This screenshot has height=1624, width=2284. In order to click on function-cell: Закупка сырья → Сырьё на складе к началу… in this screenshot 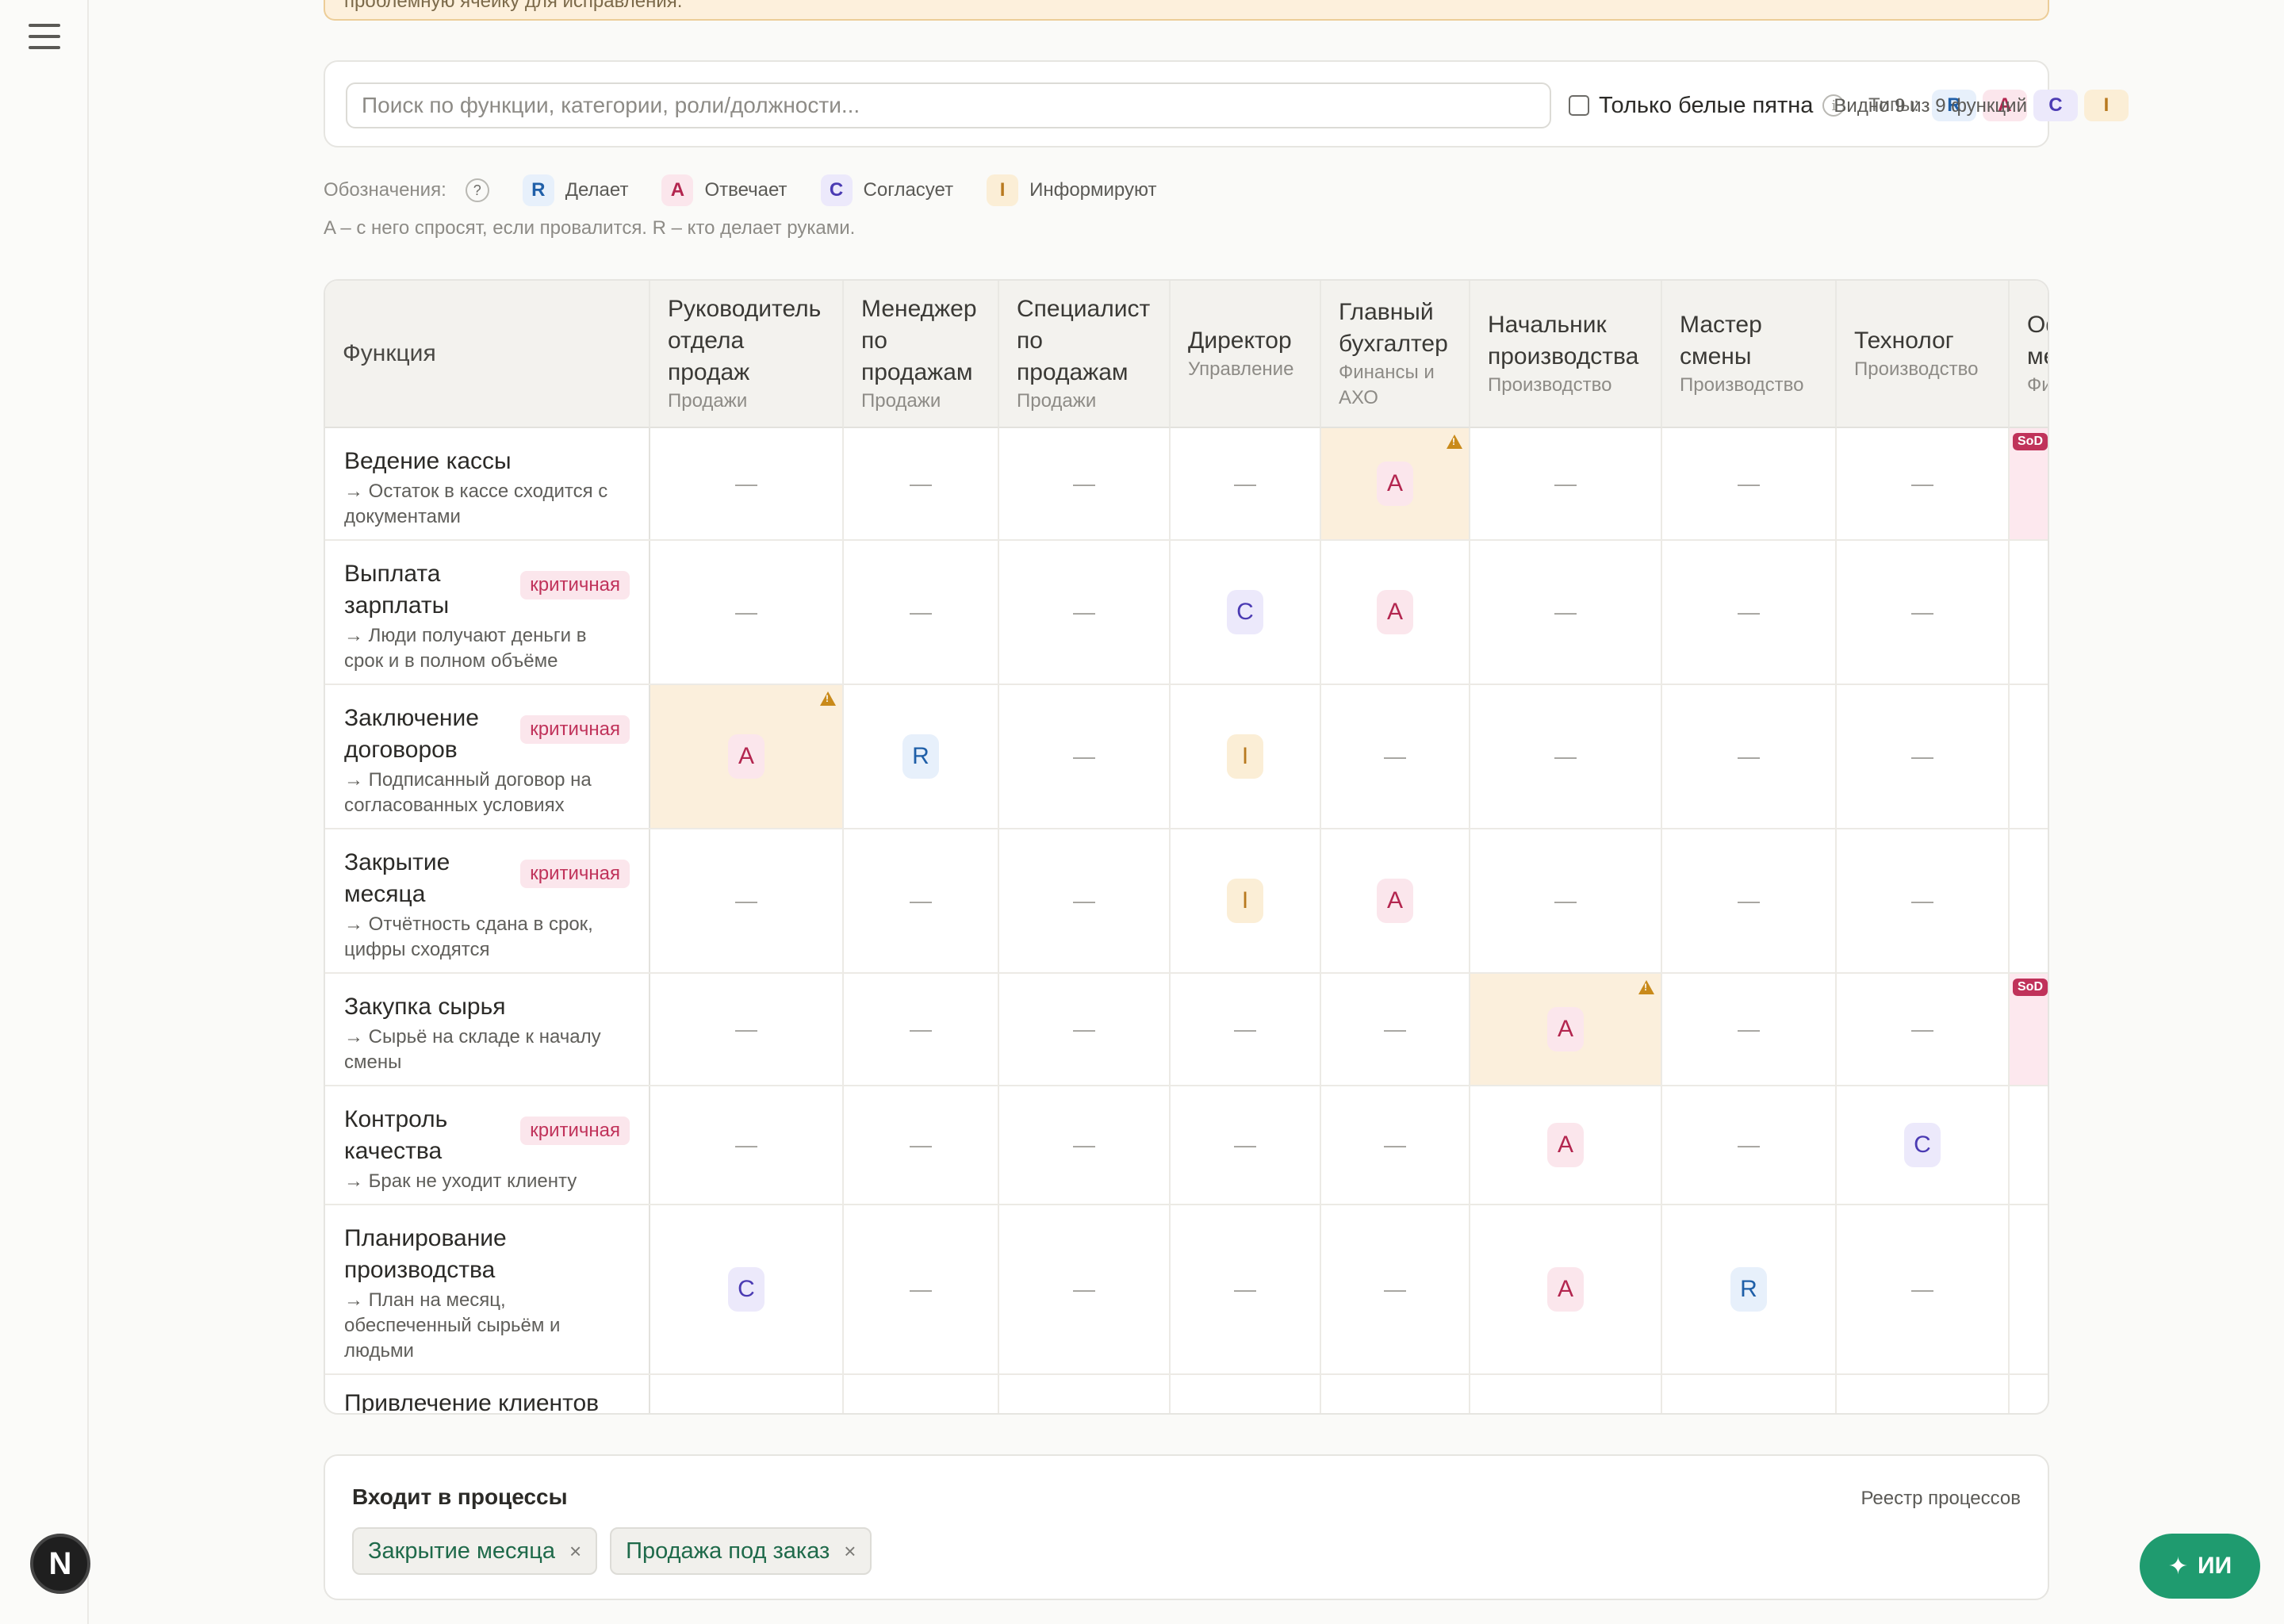, I will do `click(487, 1029)`.